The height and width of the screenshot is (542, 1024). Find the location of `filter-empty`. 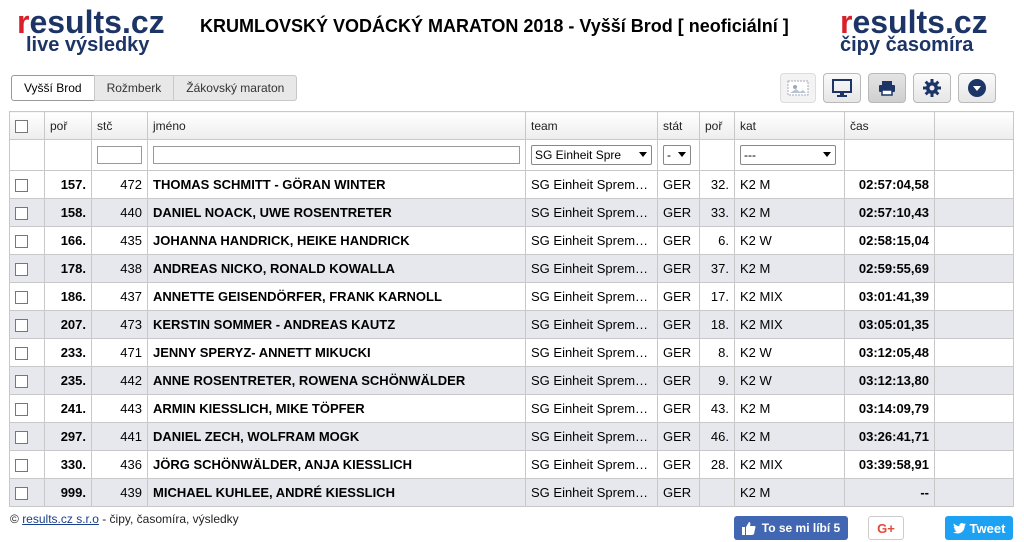

filter-empty is located at coordinates (974, 155).